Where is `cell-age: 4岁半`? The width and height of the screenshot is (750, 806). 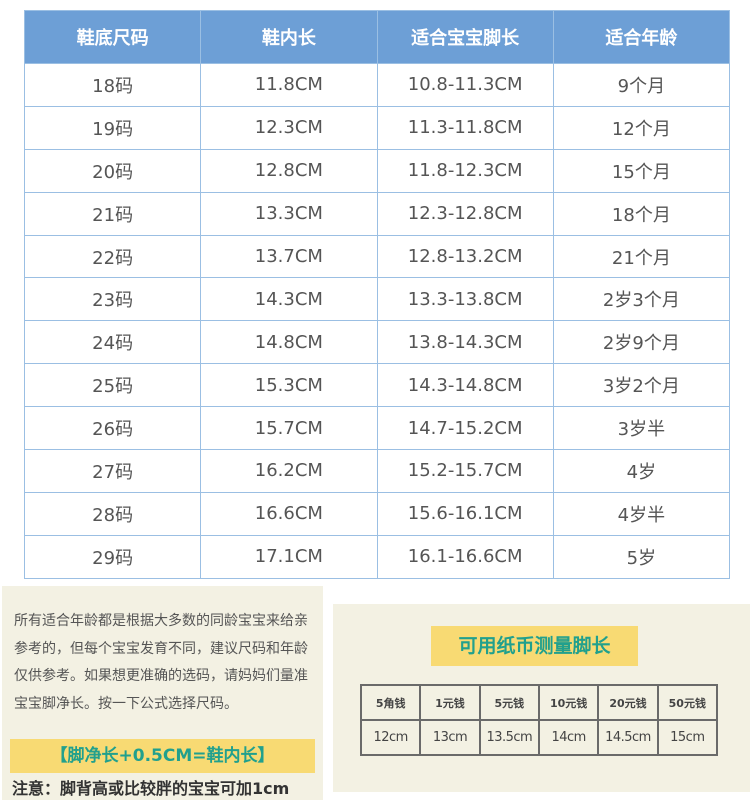
cell-age: 4岁半 is located at coordinates (641, 513).